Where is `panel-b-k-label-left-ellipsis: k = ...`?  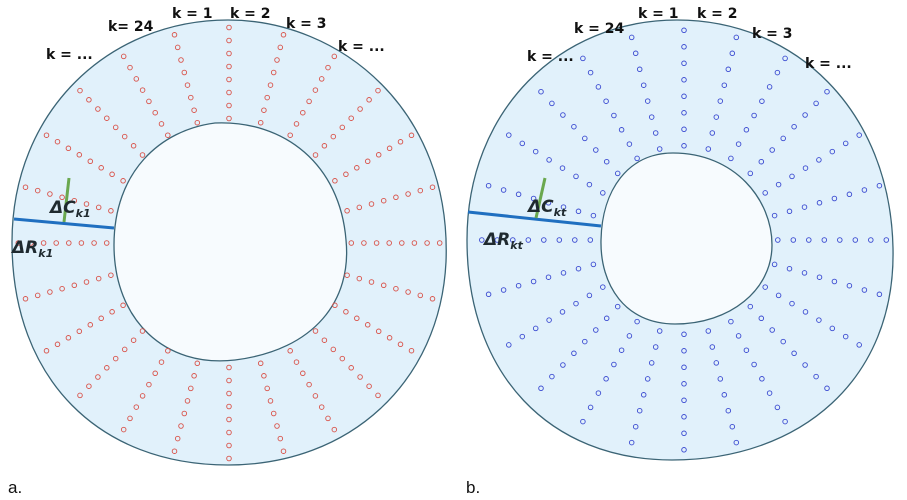
panel-b-k-label-left-ellipsis: k = ... is located at coordinates (550, 57).